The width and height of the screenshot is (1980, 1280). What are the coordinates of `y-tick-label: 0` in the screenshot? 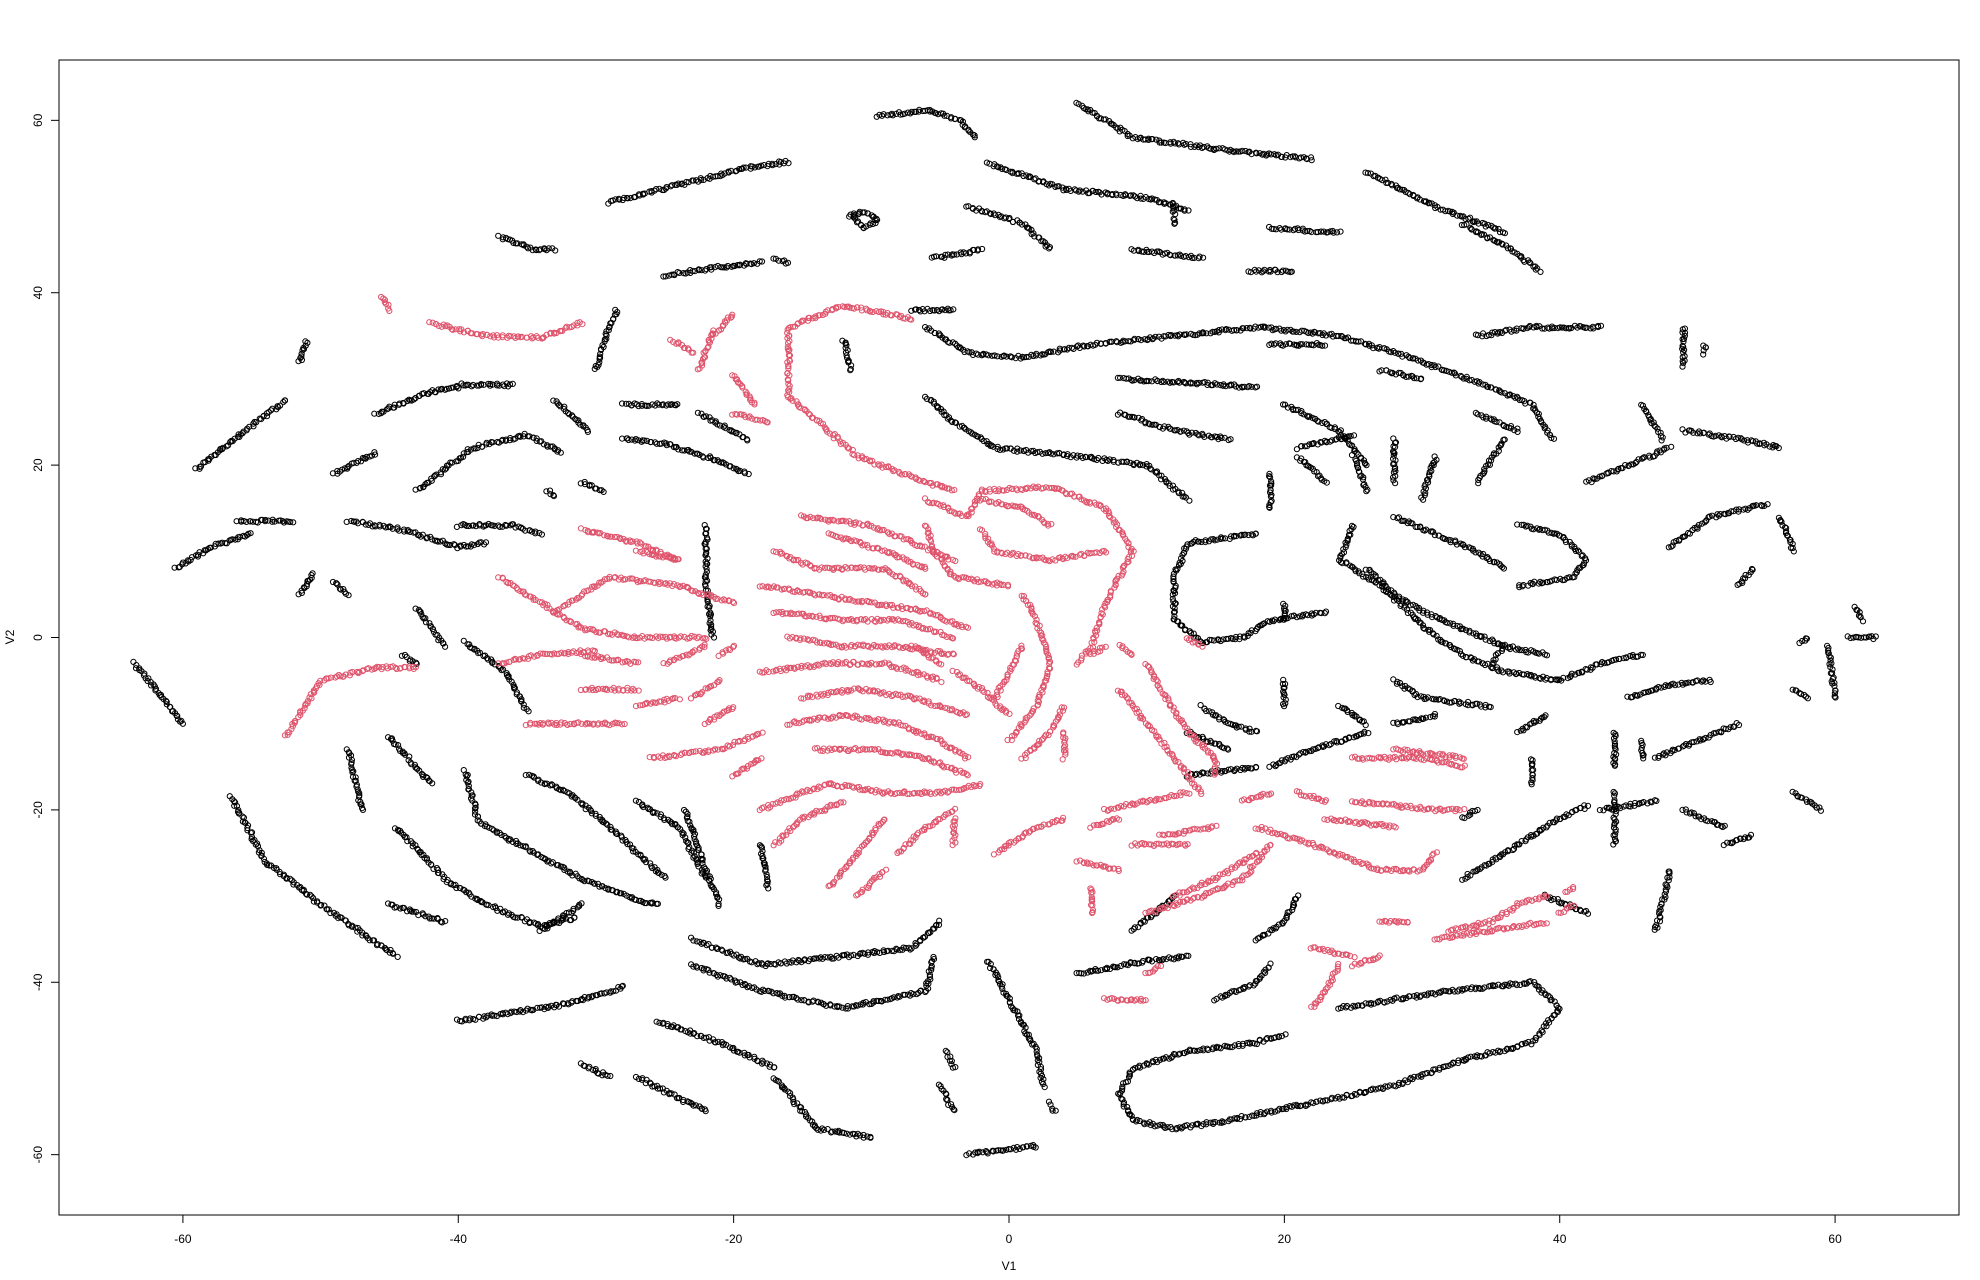 It's located at (38, 637).